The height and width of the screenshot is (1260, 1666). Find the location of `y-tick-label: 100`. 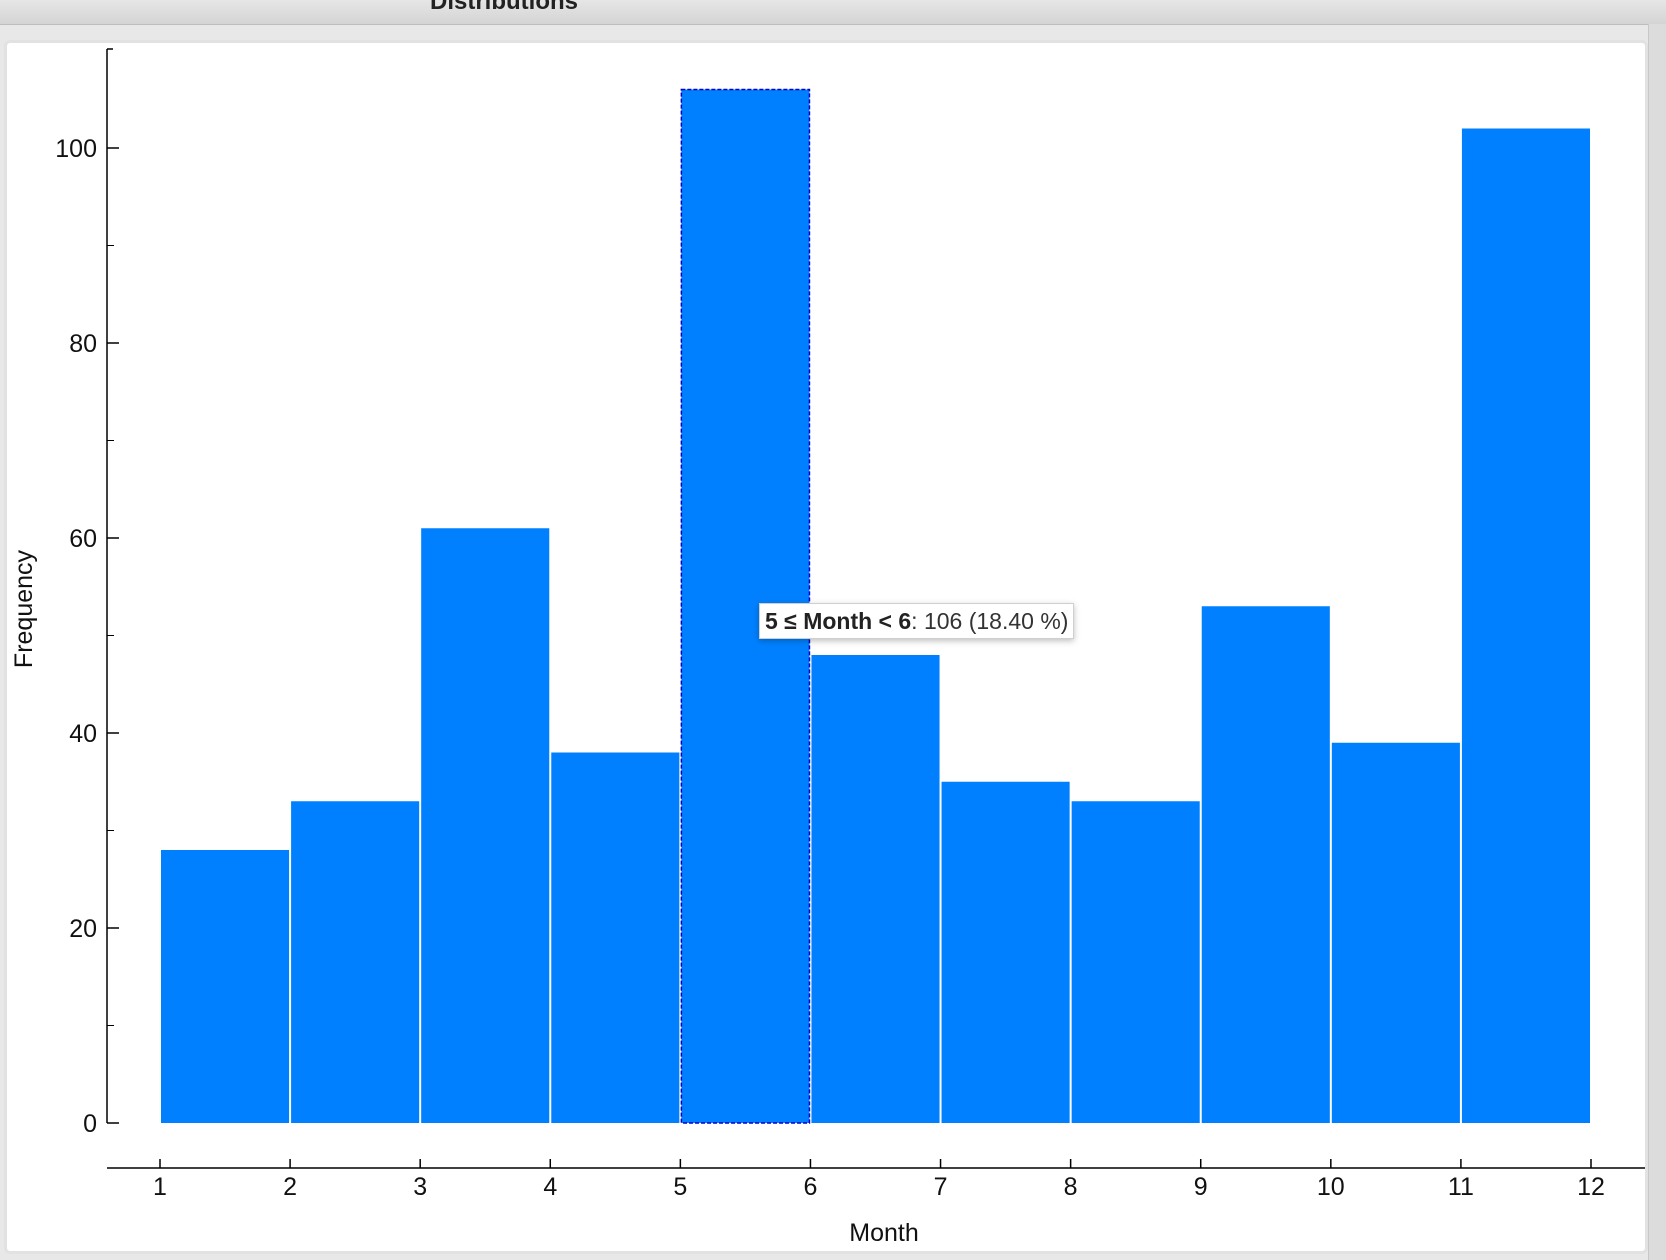

y-tick-label: 100 is located at coordinates (76, 149).